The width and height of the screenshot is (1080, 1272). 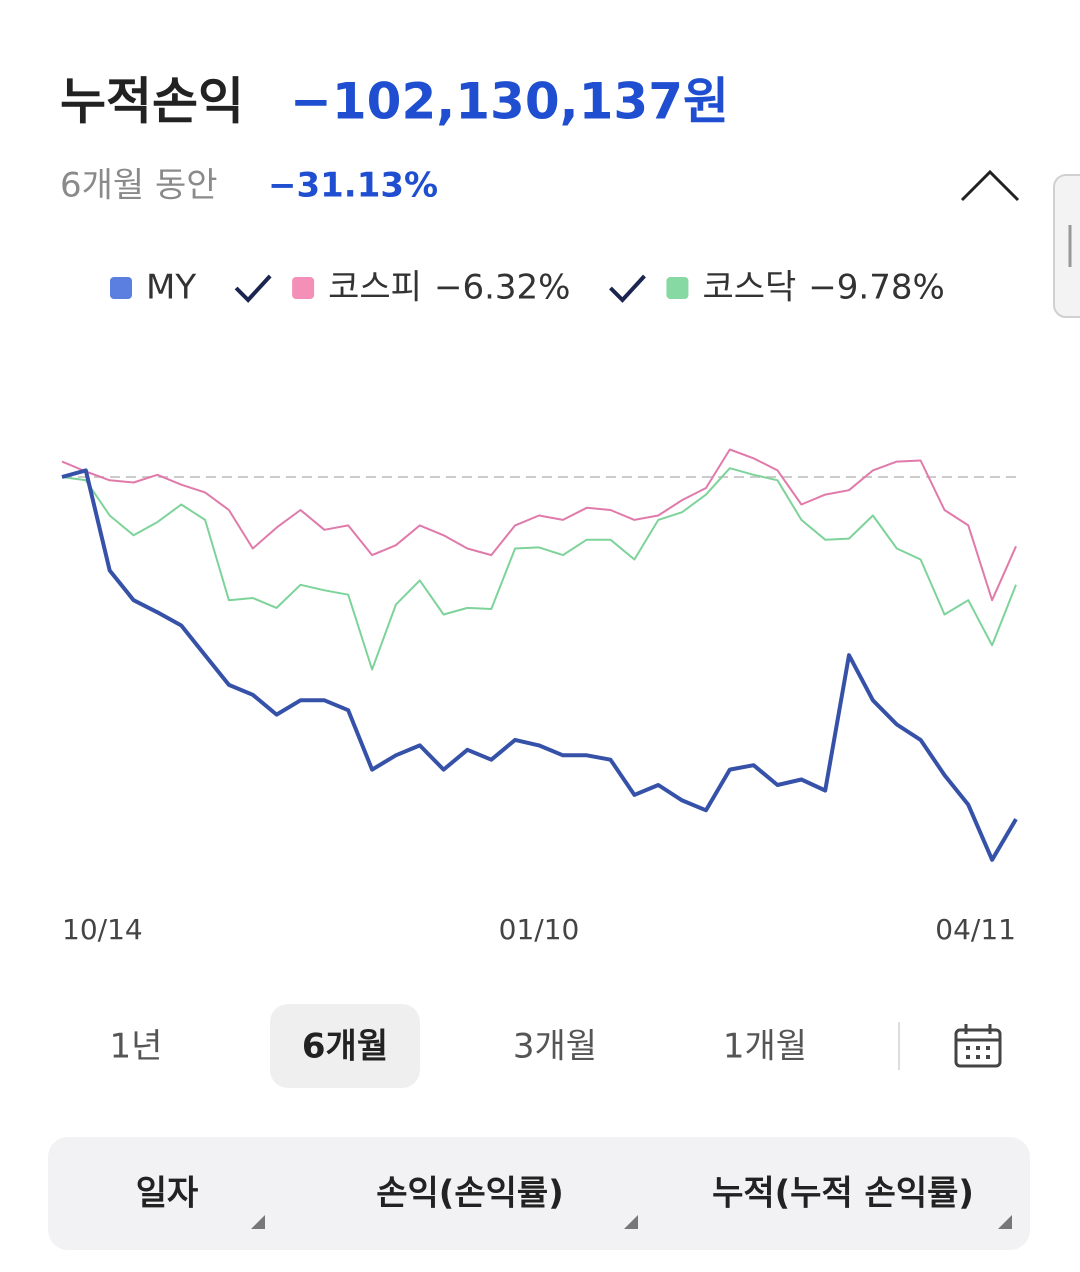 What do you see at coordinates (171, 288) in the screenshot?
I see `legend-label: MY` at bounding box center [171, 288].